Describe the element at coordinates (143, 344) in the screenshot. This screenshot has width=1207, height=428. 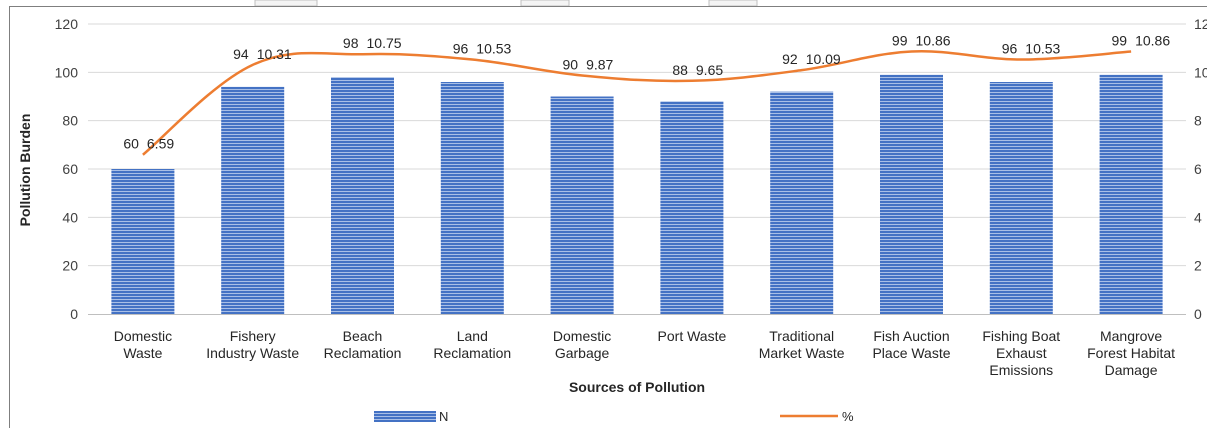
I see `category-label: Domestic Waste` at that location.